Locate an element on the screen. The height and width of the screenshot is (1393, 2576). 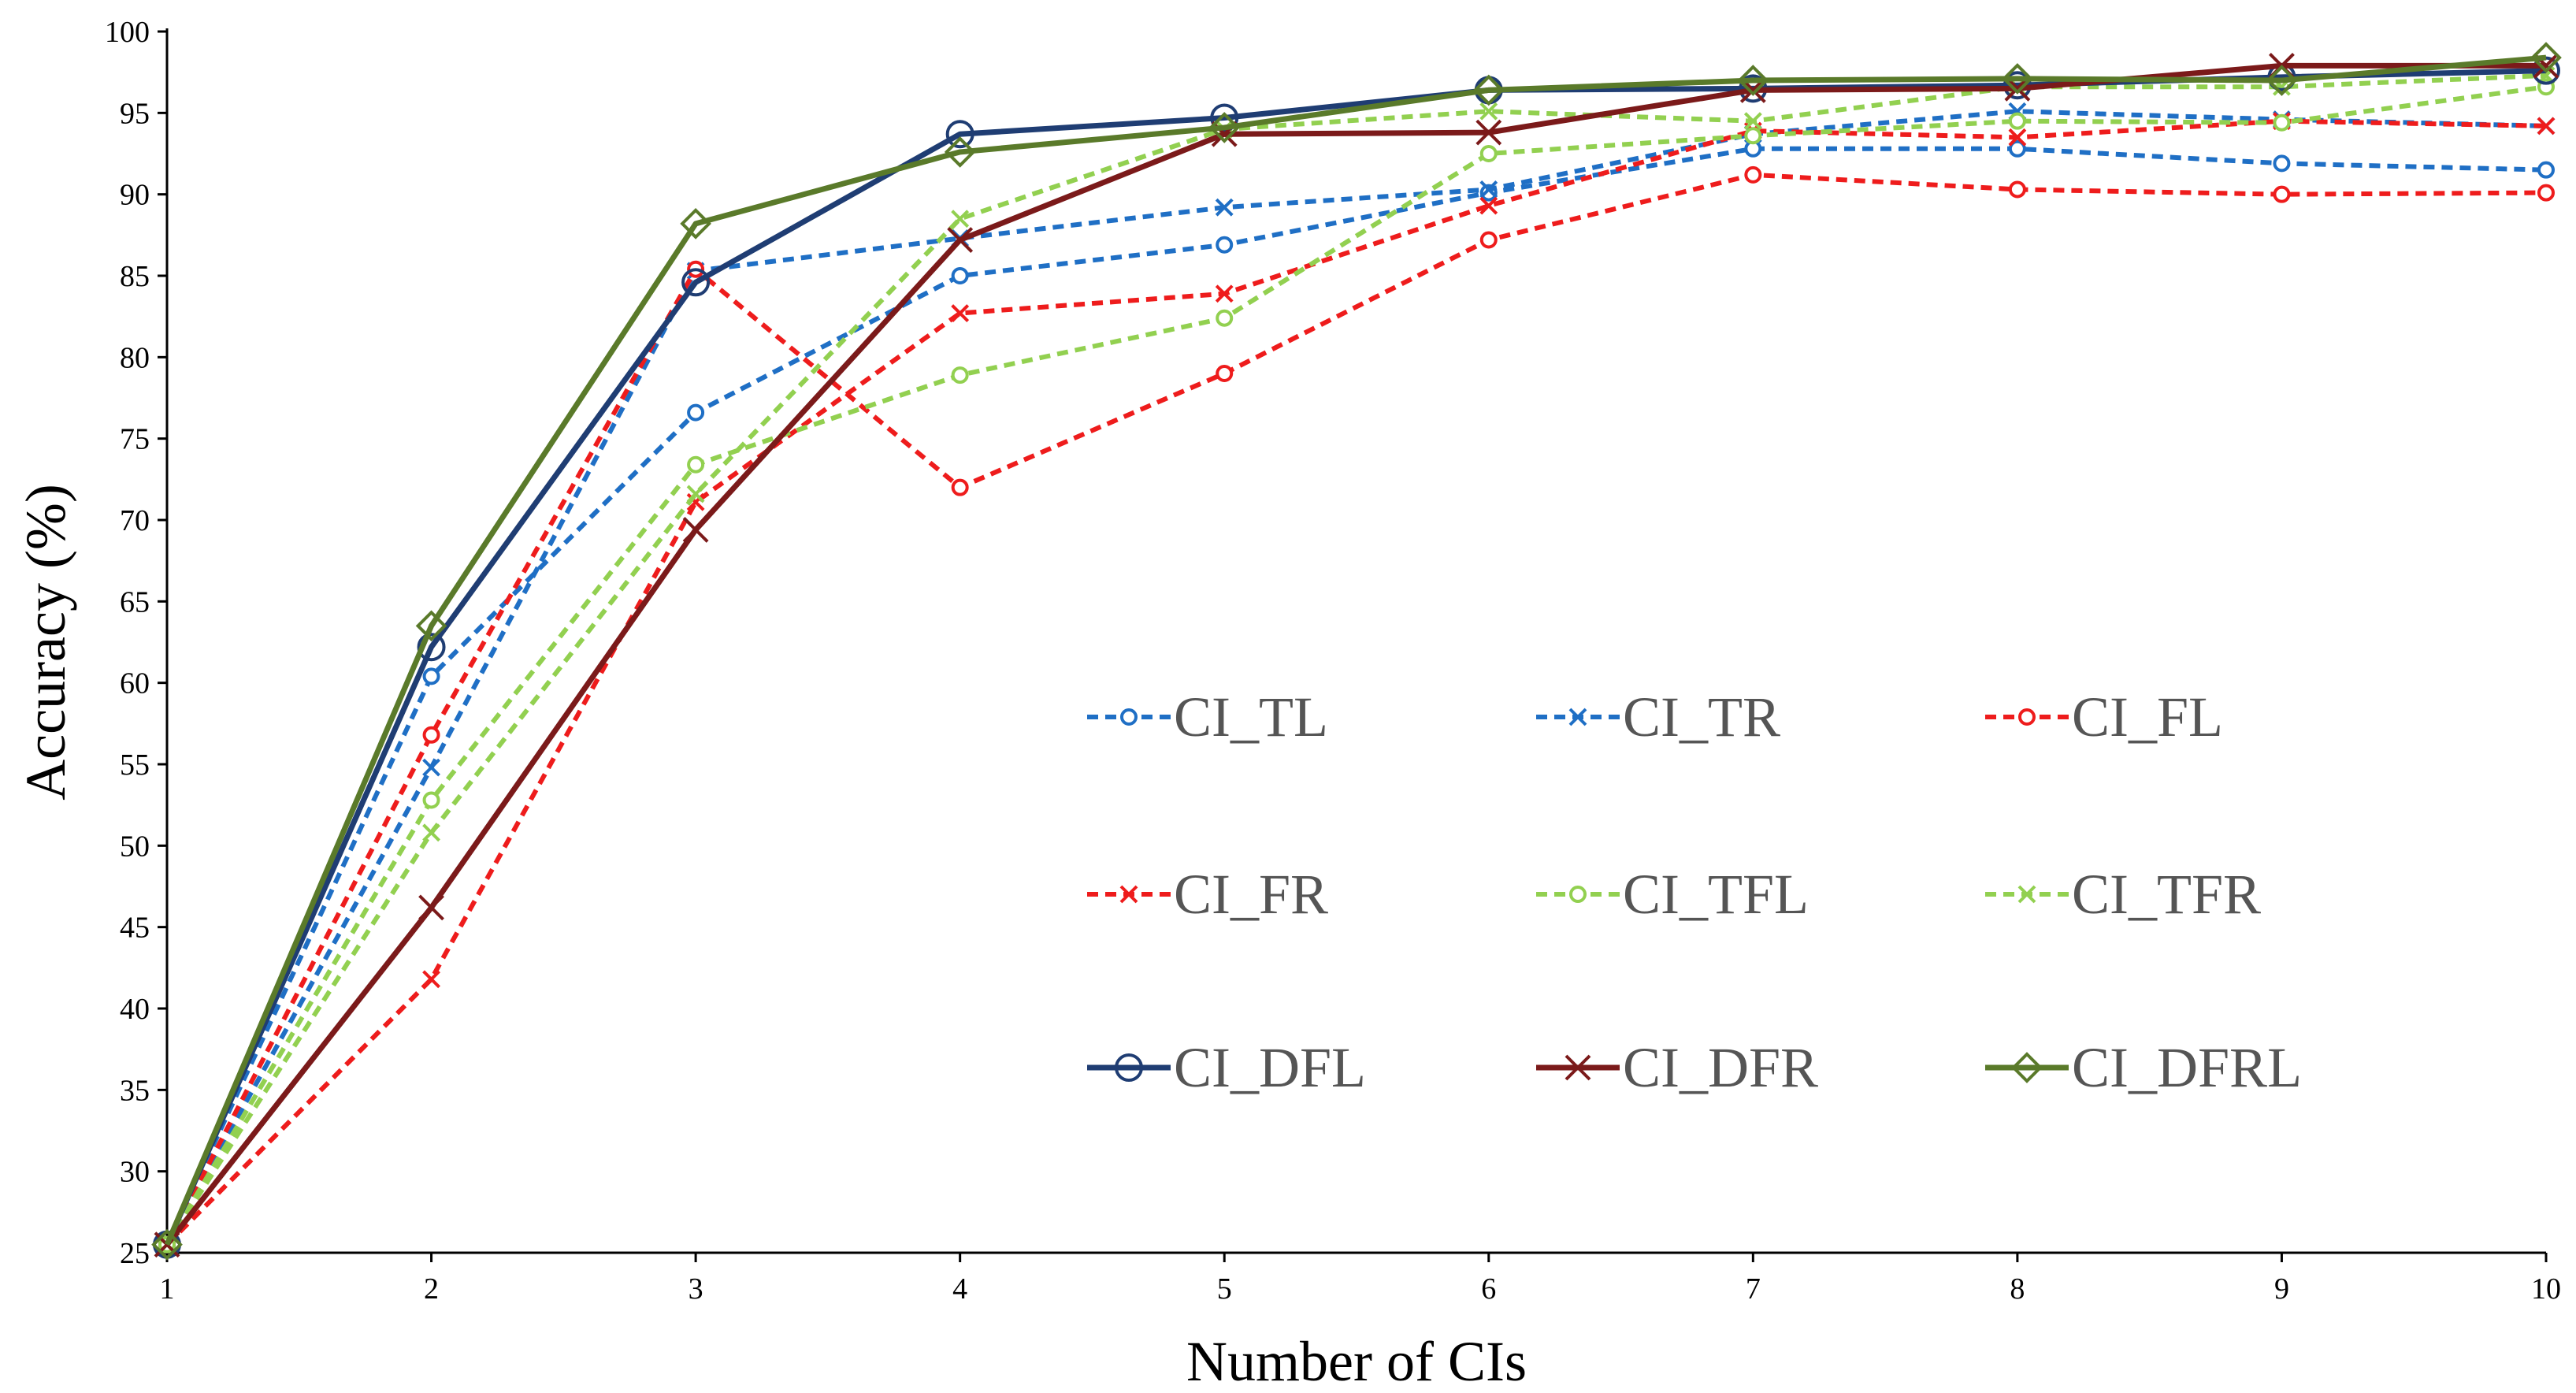
x-tick-label: 6 is located at coordinates (1488, 1289).